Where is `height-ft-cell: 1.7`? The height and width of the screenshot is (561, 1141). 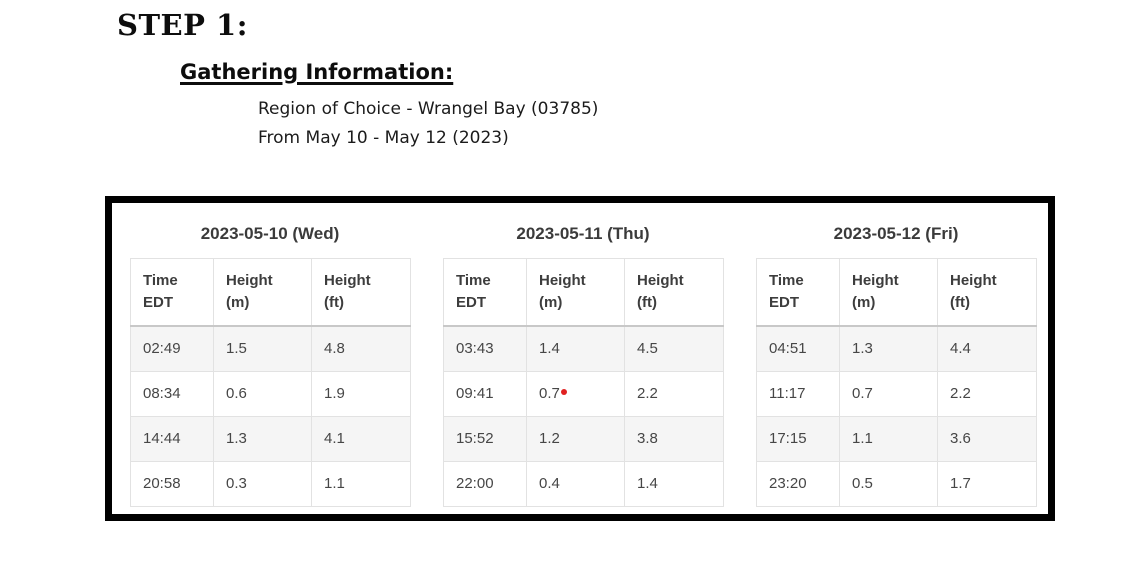 height-ft-cell: 1.7 is located at coordinates (987, 484).